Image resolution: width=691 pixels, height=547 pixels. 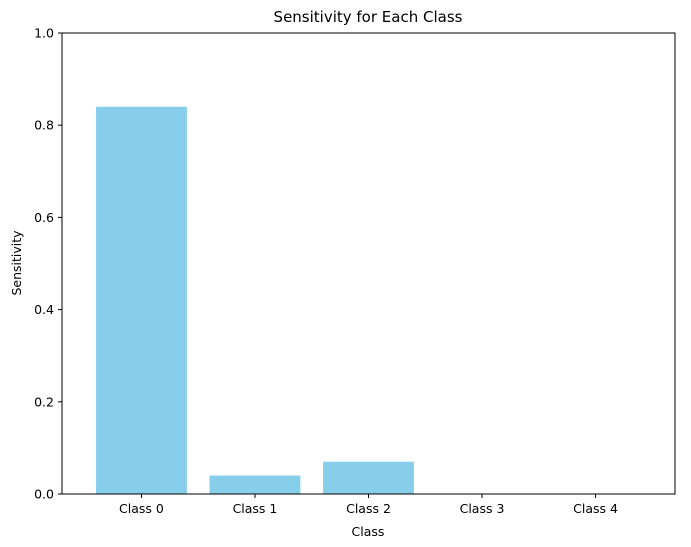 I want to click on chart-title: Sensitivity for Each Class, so click(x=368, y=17).